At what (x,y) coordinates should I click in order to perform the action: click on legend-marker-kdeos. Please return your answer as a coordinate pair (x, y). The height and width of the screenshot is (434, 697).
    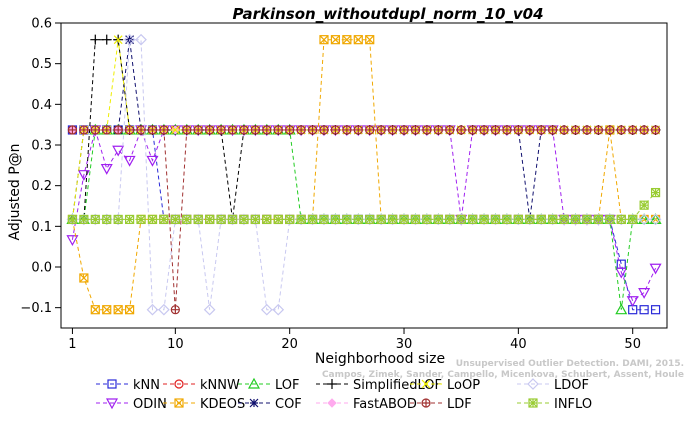
    Looking at the image, I should click on (179, 403).